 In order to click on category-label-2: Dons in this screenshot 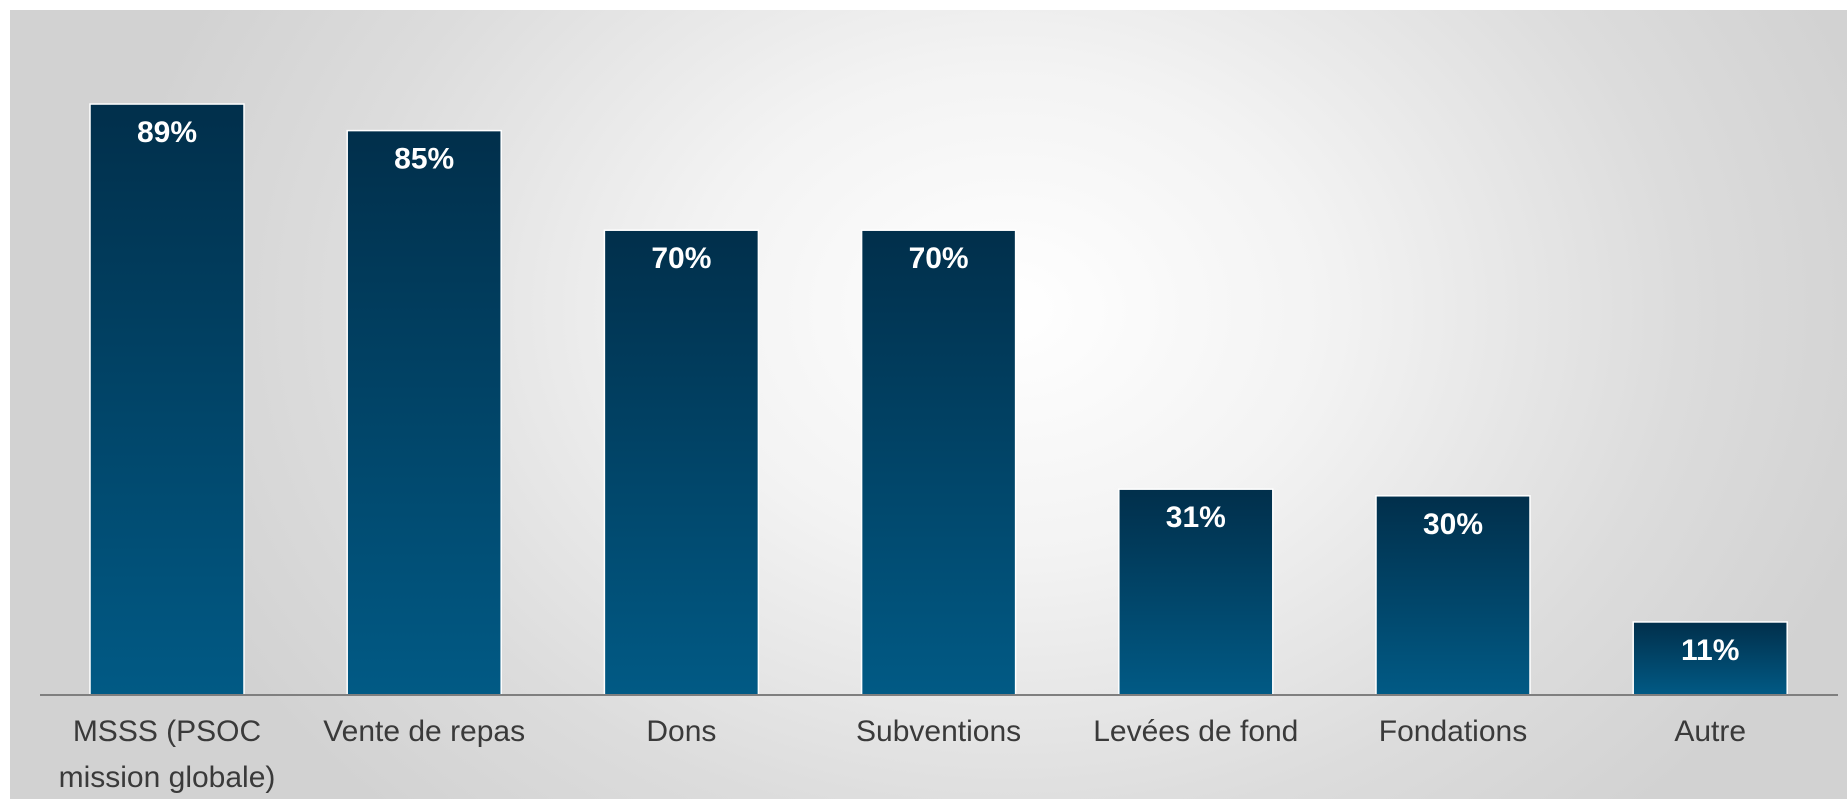, I will do `click(681, 731)`.